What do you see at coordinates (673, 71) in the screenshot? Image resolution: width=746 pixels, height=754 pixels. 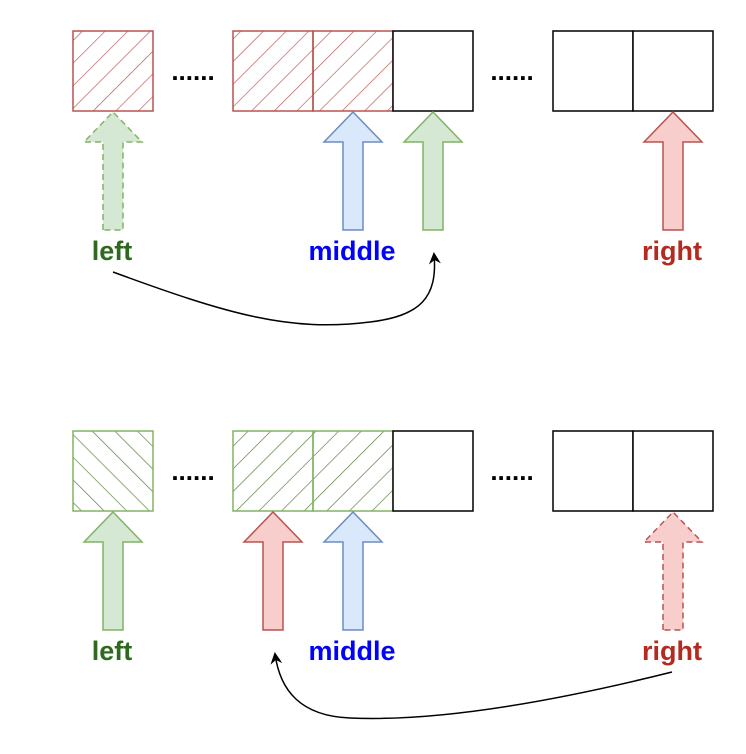 I see `top-cell-right` at bounding box center [673, 71].